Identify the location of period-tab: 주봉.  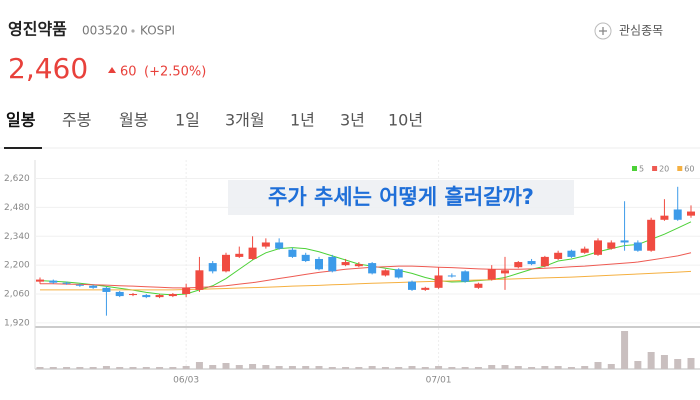
(76, 120).